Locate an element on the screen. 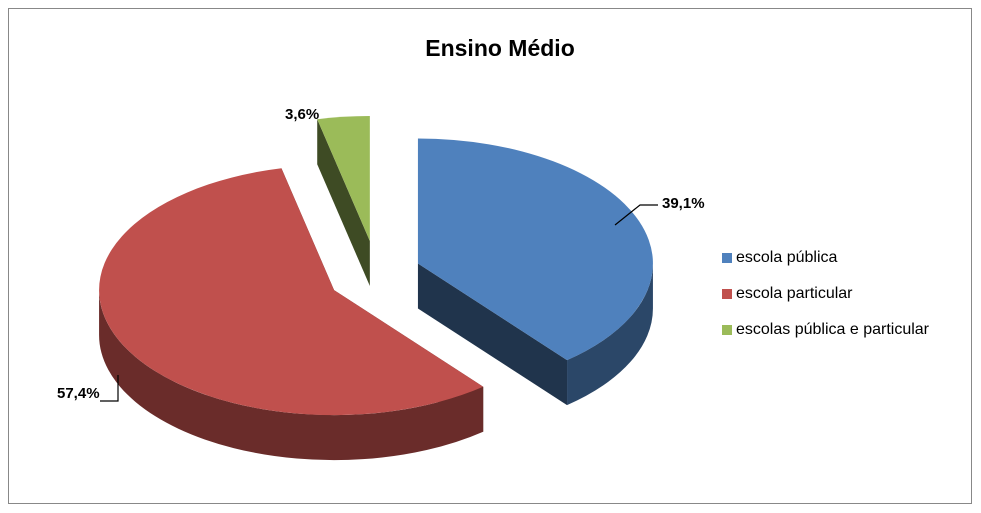 This screenshot has height=513, width=981. legend-label: escola pública is located at coordinates (787, 257).